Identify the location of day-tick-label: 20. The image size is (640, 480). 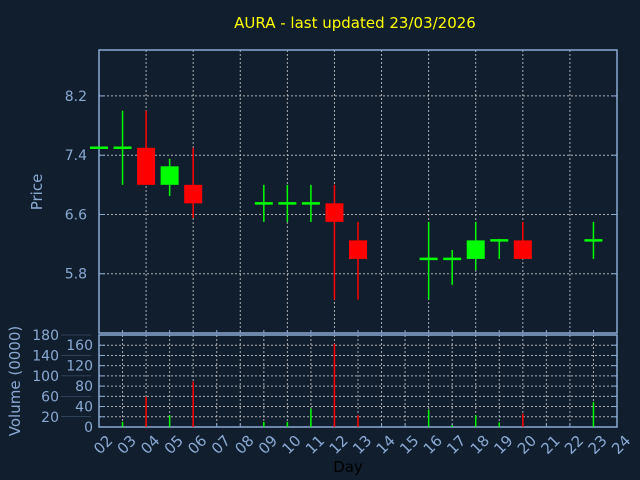
(527, 445).